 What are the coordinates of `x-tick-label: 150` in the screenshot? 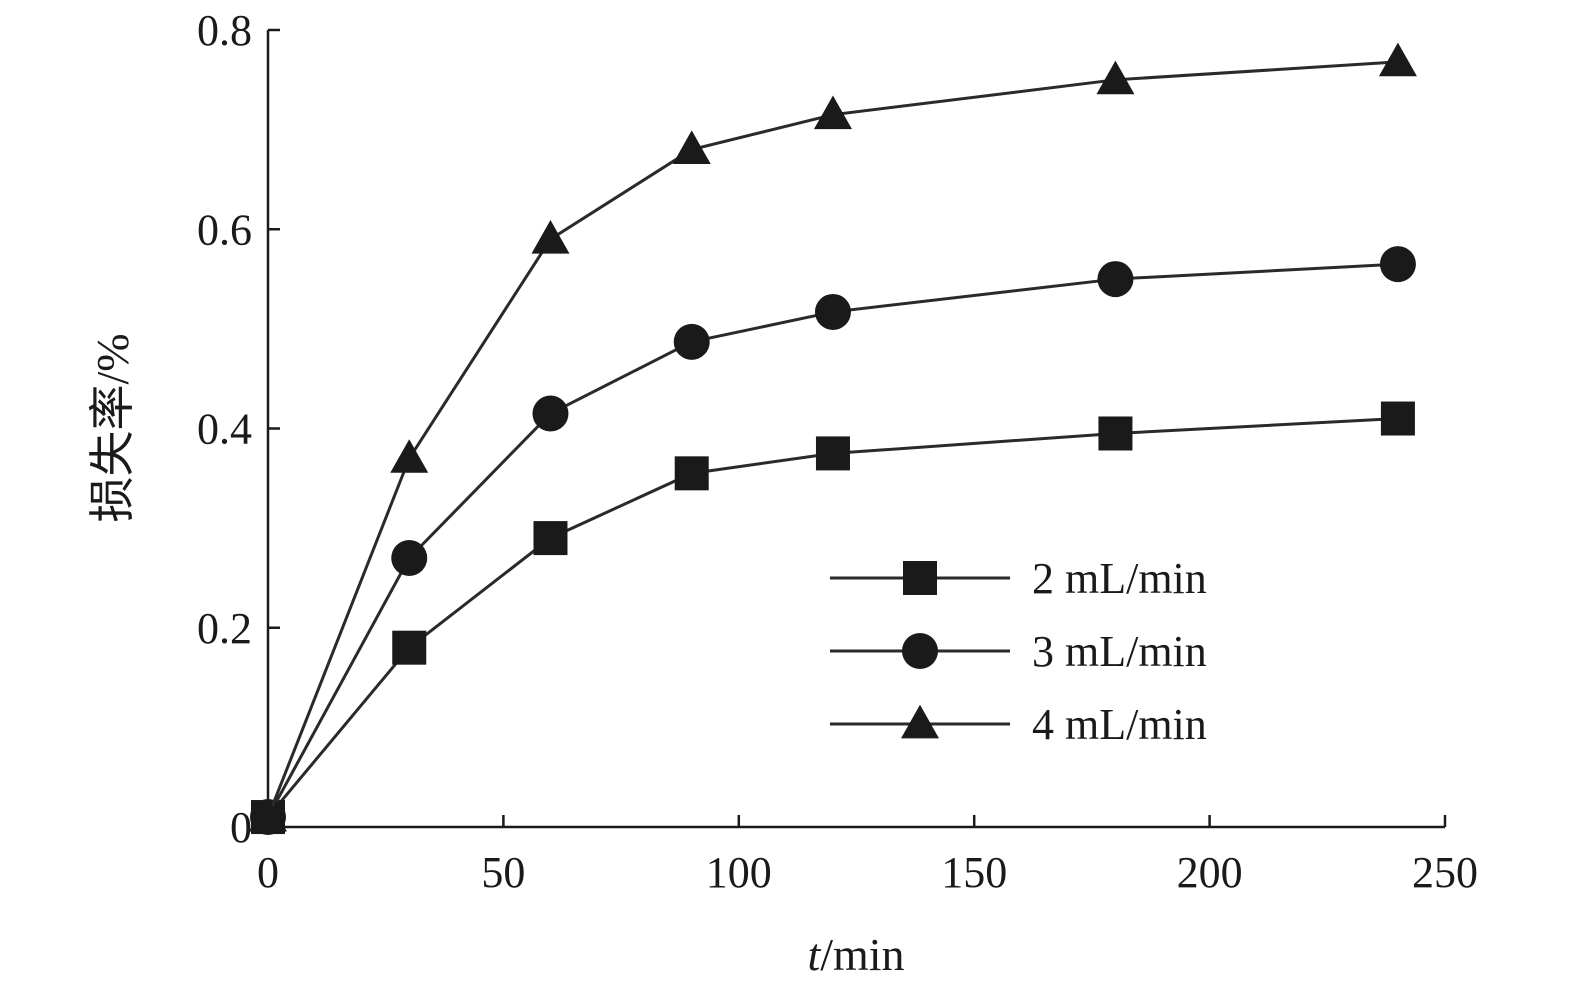 It's located at (974, 872).